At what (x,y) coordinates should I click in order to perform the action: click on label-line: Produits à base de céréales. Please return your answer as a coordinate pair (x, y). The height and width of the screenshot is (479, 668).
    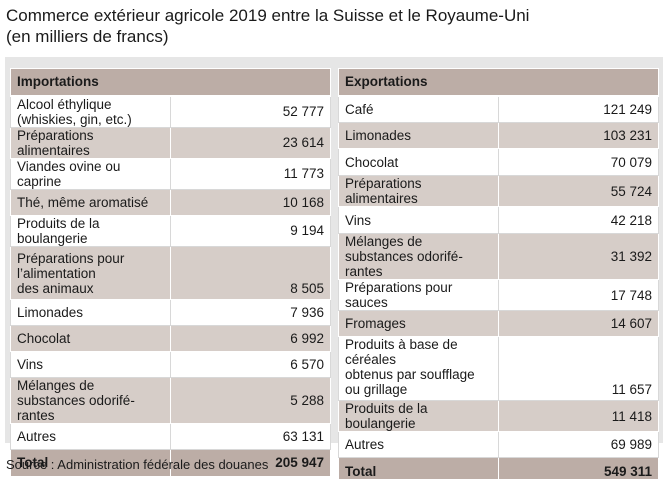
    Looking at the image, I should click on (401, 352).